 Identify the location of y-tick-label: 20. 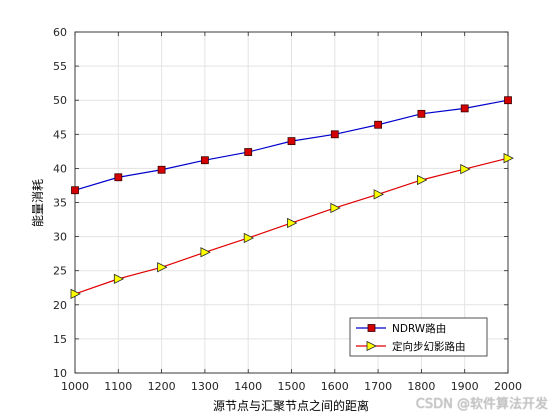
(60, 305).